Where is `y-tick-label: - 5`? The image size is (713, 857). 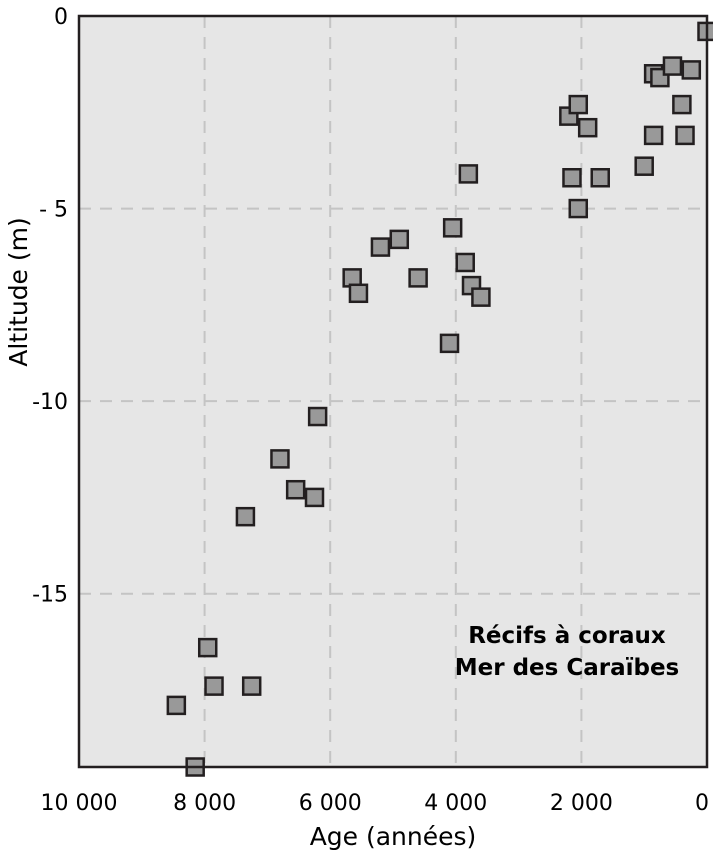 y-tick-label: - 5 is located at coordinates (53, 210).